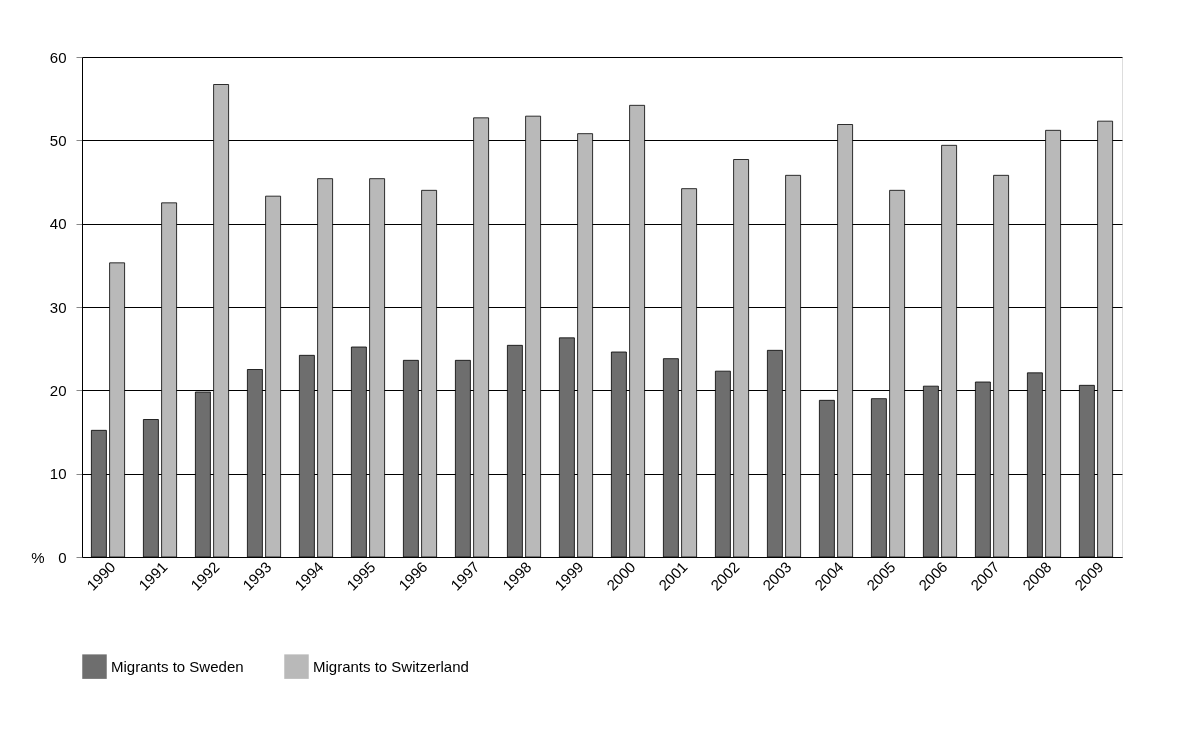  What do you see at coordinates (58, 390) in the screenshot?
I see `y-tick-label: 20` at bounding box center [58, 390].